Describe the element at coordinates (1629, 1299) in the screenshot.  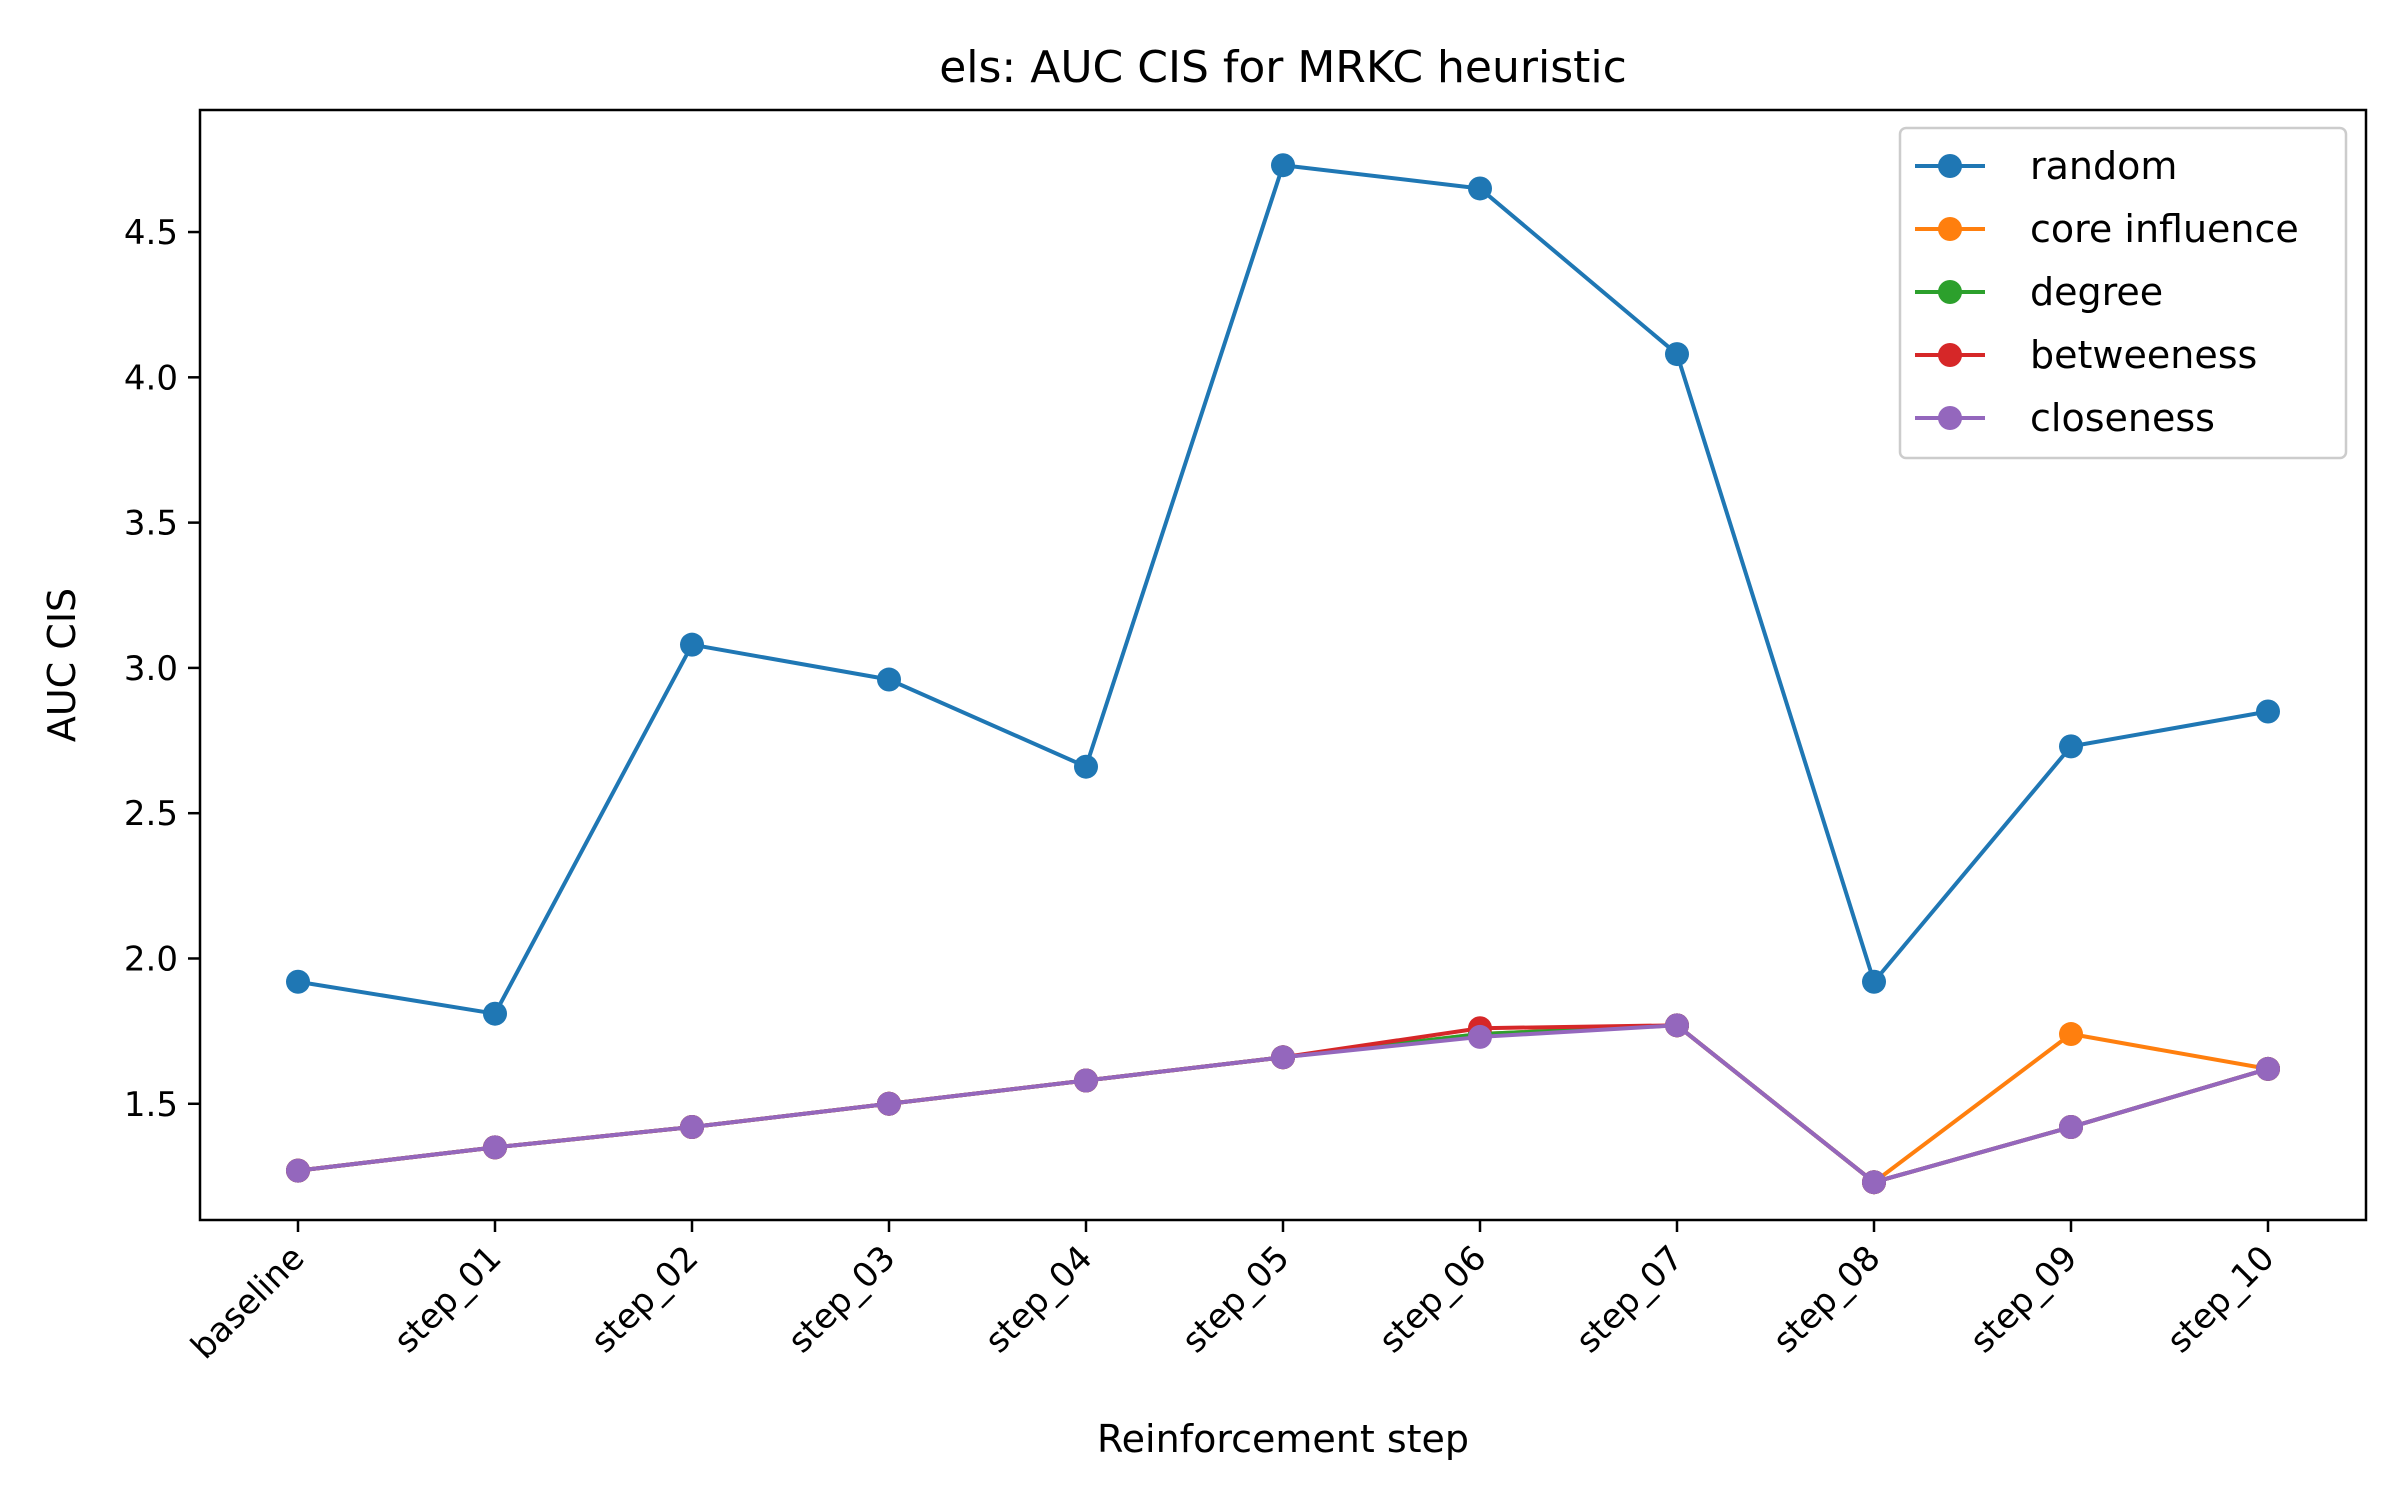
I see `x-tick-label: step_07` at that location.